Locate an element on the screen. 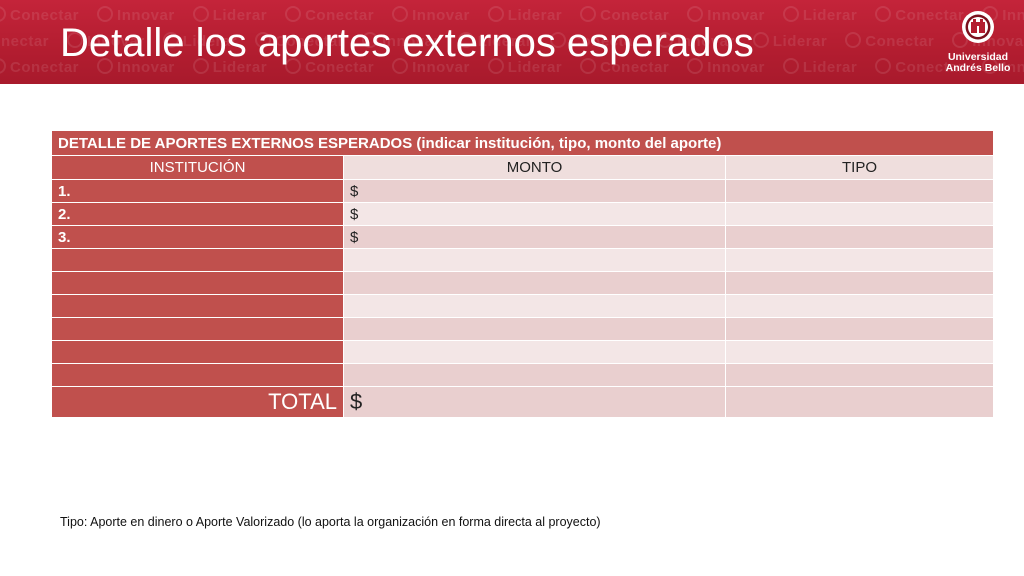 This screenshot has width=1024, height=576. column-header-institucion: INSTITUCIÓN is located at coordinates (197, 167).